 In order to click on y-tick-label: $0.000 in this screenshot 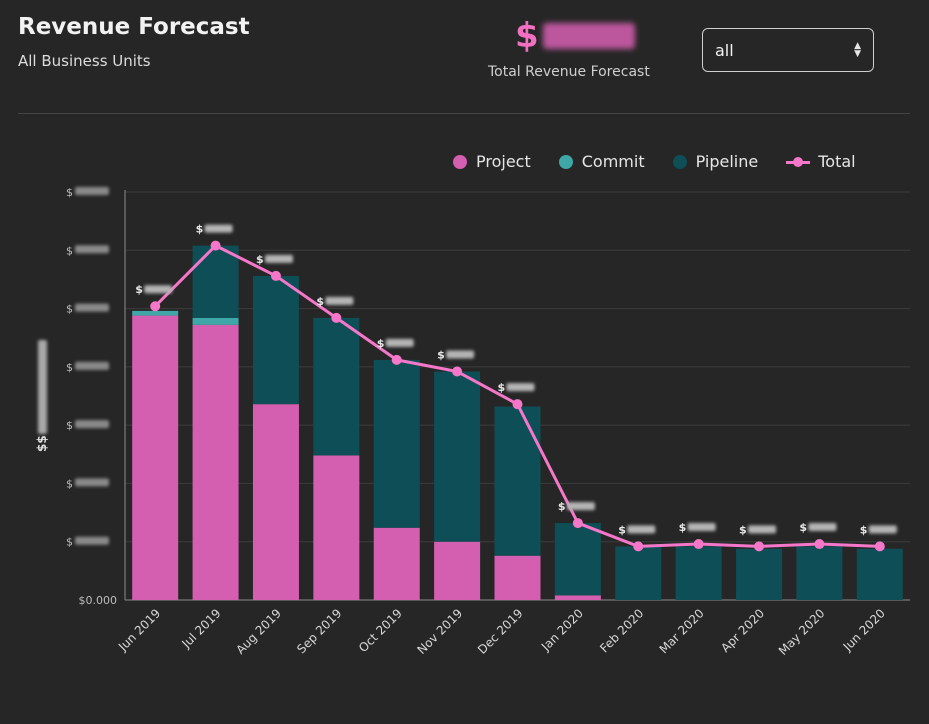, I will do `click(98, 600)`.